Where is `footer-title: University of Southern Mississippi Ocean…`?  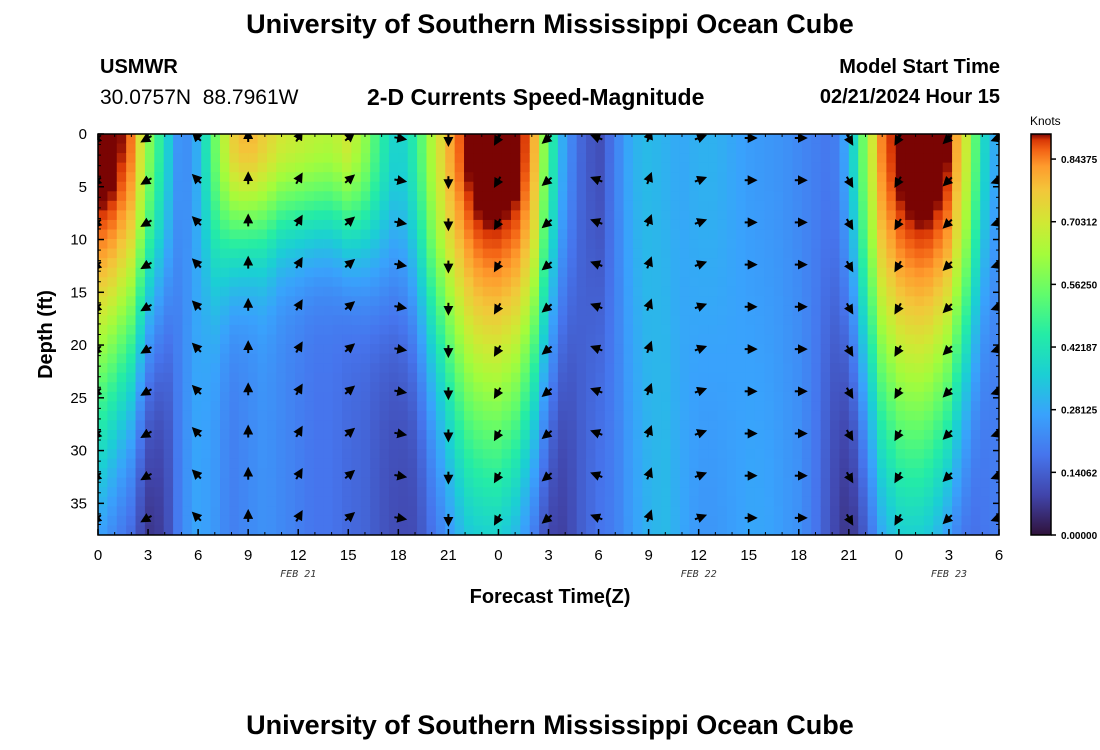
footer-title: University of Southern Mississippi Ocean… is located at coordinates (550, 725).